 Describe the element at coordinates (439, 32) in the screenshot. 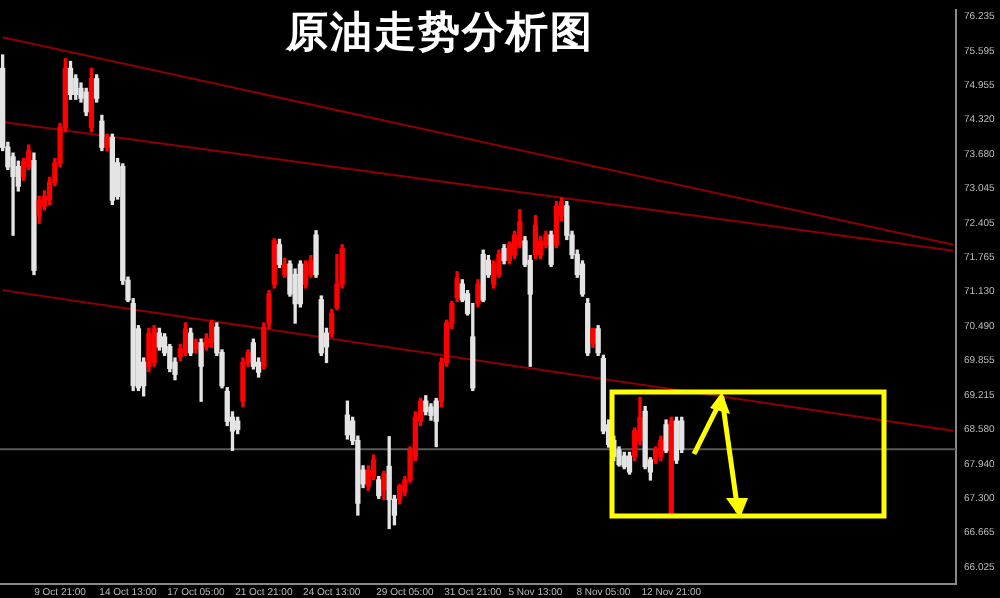

I see `chart-title: 原油走势分析图` at that location.